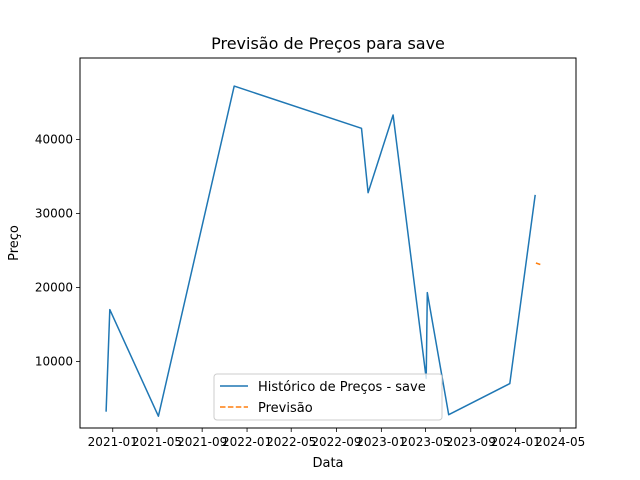  What do you see at coordinates (425, 442) in the screenshot?
I see `x-tick-label-7: 2023-05` at bounding box center [425, 442].